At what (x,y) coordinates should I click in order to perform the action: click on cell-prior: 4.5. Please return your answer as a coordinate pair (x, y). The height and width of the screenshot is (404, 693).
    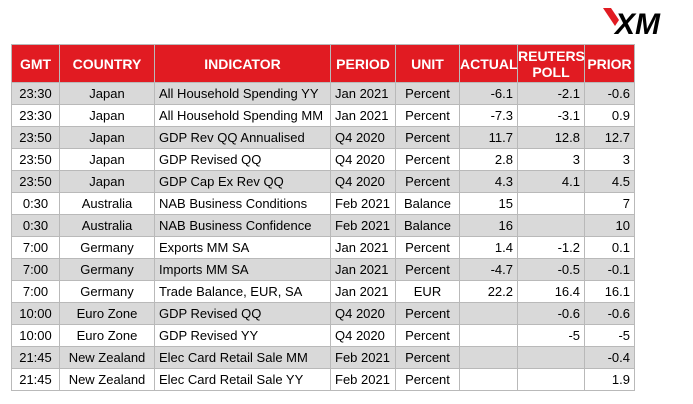
    Looking at the image, I should click on (609, 181).